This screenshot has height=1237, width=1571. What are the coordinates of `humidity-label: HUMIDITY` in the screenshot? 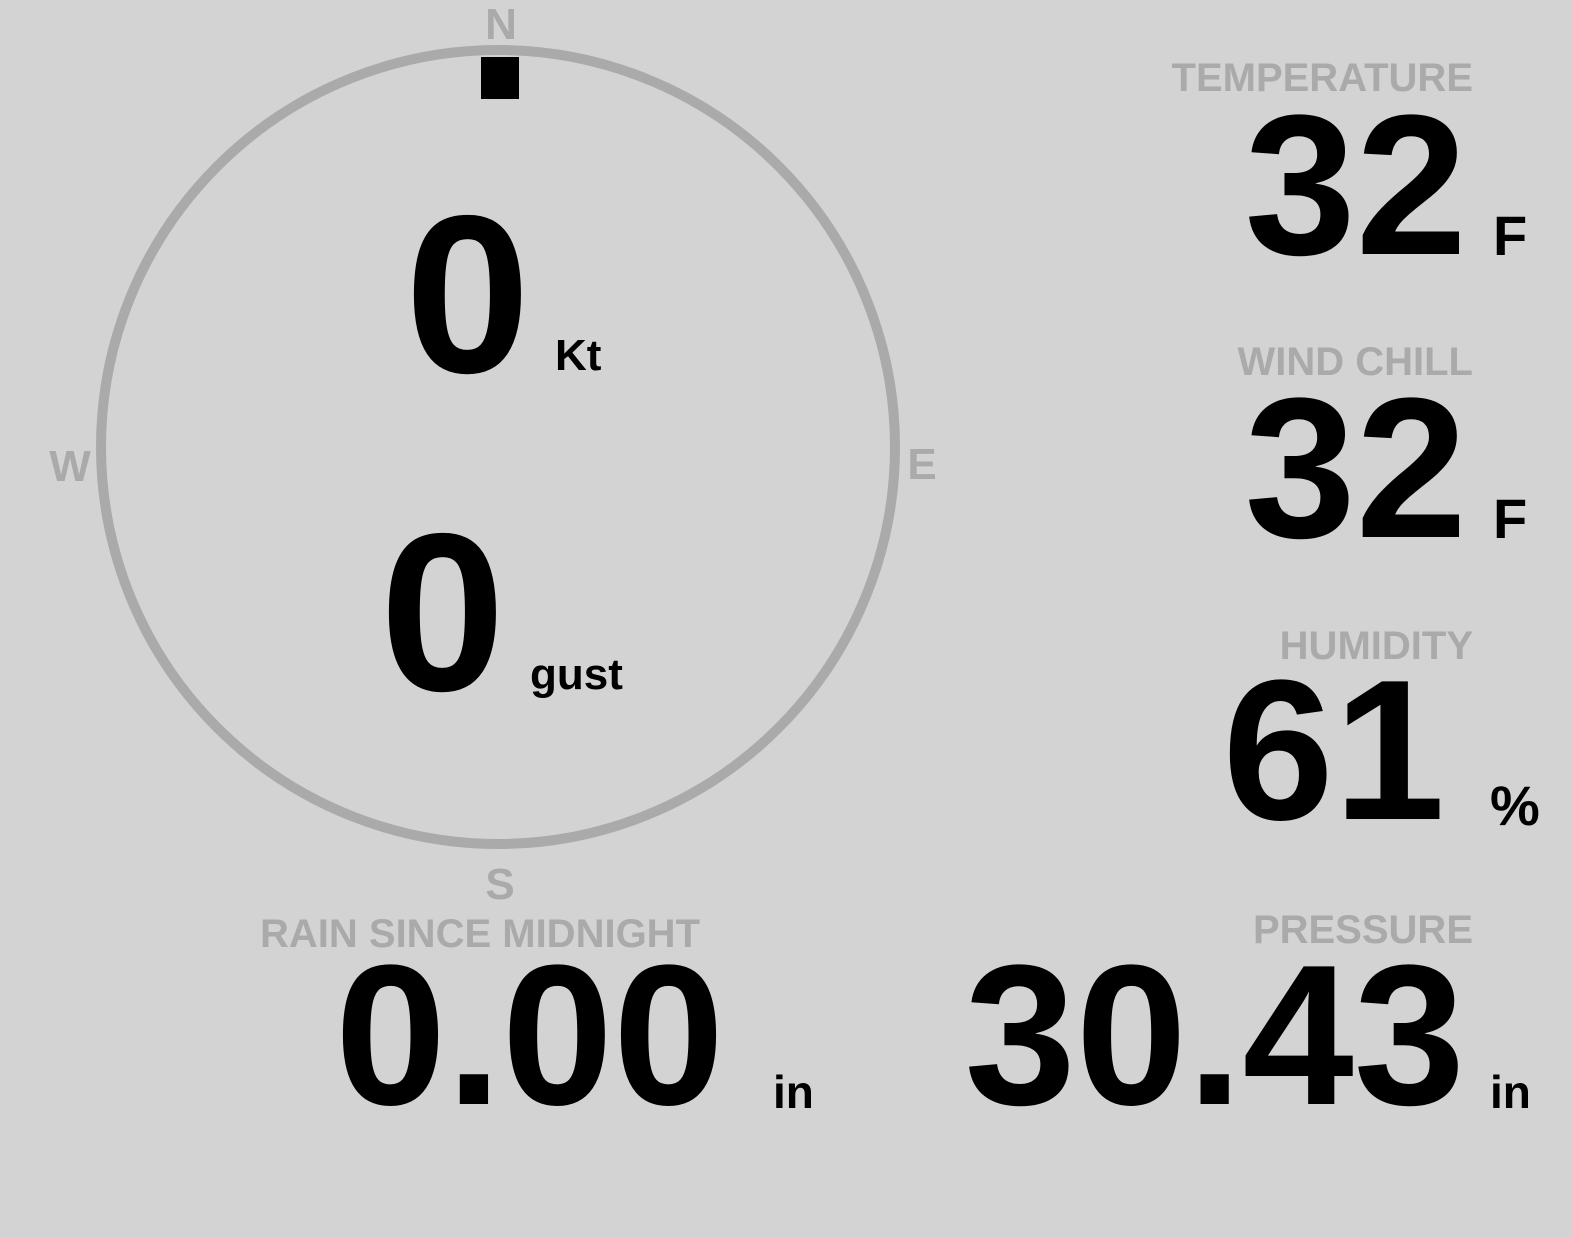 It's located at (1376, 646).